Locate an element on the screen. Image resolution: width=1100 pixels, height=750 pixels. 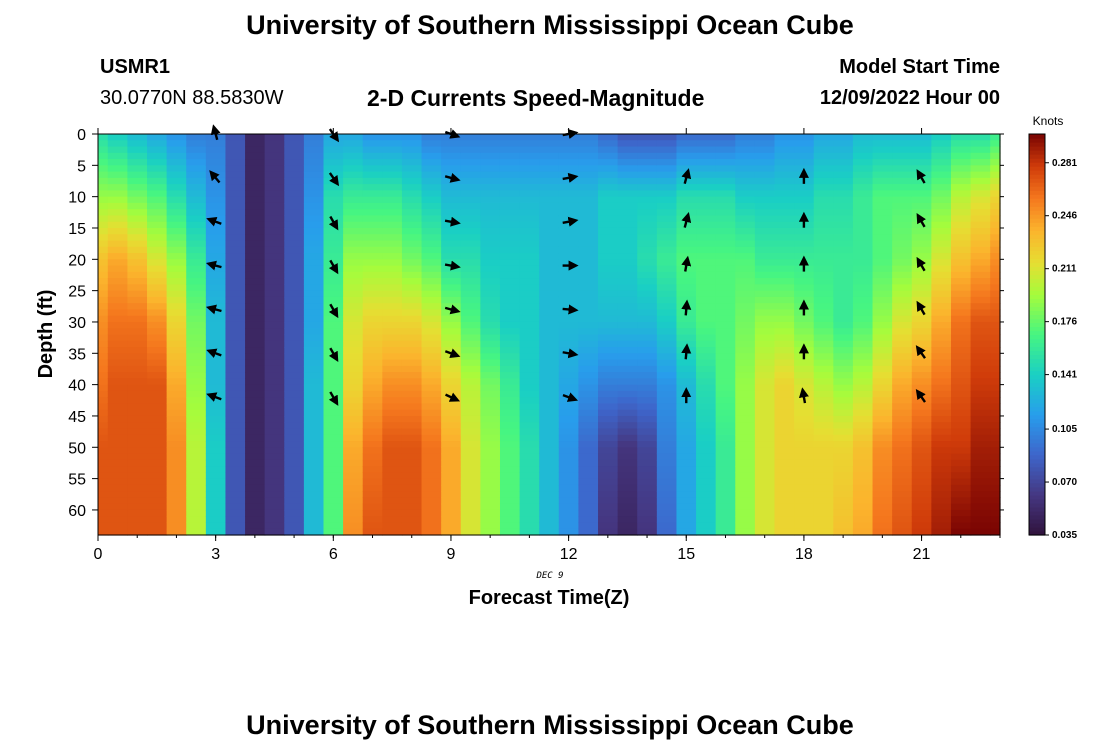
y-tick-label: 55 is located at coordinates (77, 480).